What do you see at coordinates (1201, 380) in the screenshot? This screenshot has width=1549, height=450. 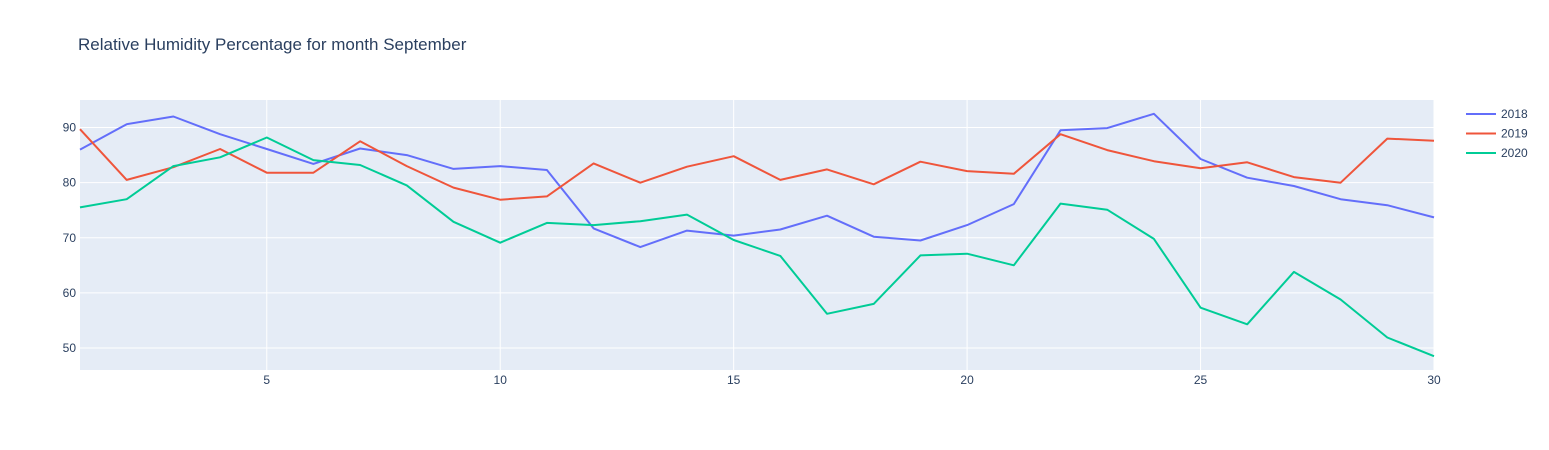 I see `x-tick-label: 25` at bounding box center [1201, 380].